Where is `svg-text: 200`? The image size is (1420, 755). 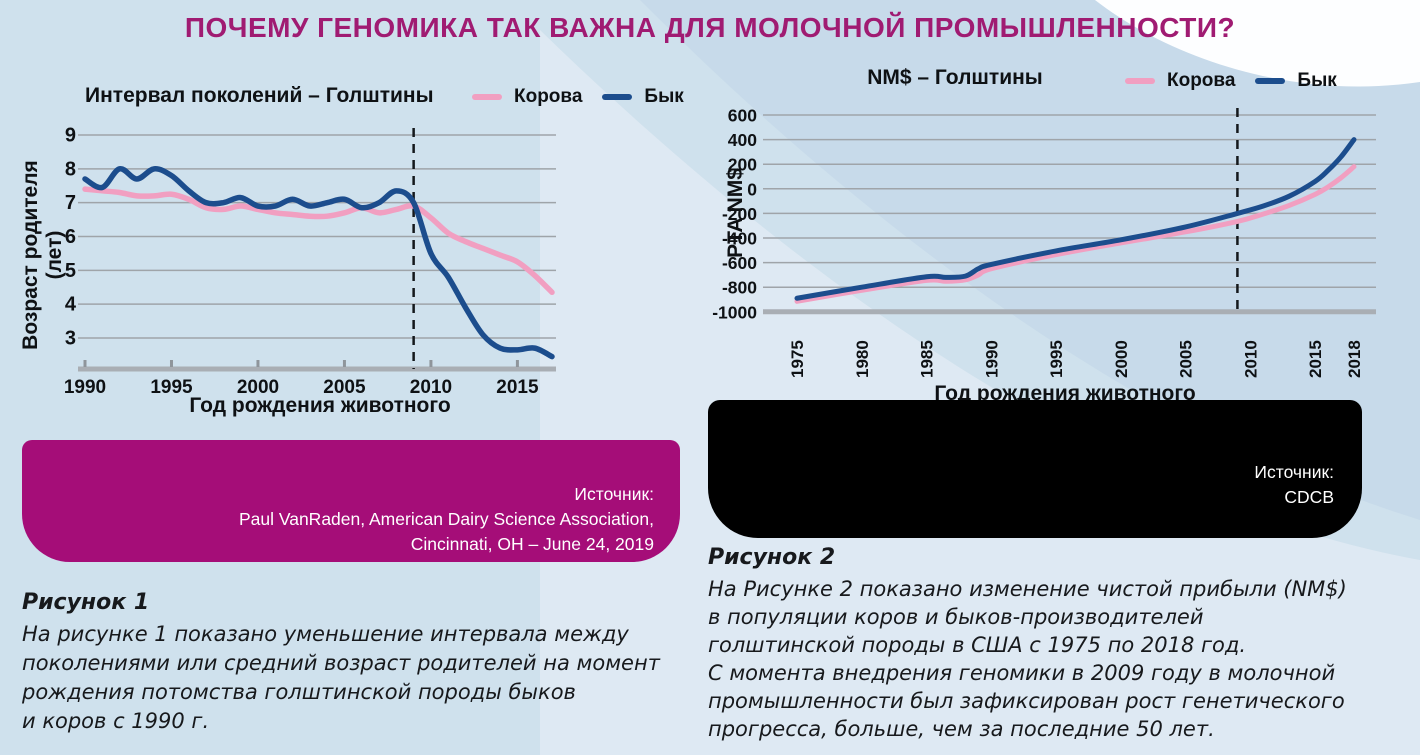
svg-text: 200 is located at coordinates (742, 165).